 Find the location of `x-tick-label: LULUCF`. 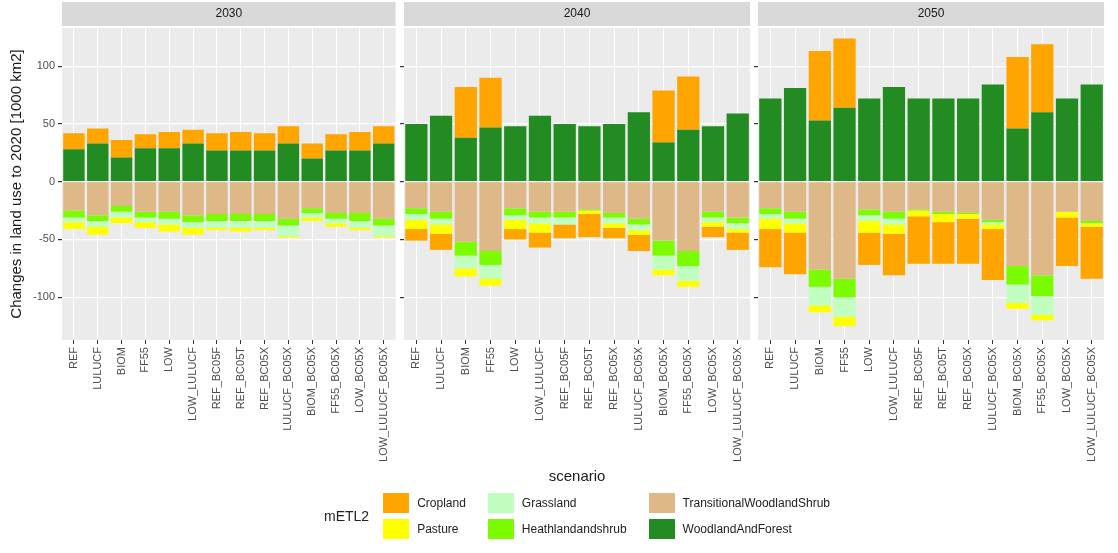

x-tick-label: LULUCF is located at coordinates (96, 368).